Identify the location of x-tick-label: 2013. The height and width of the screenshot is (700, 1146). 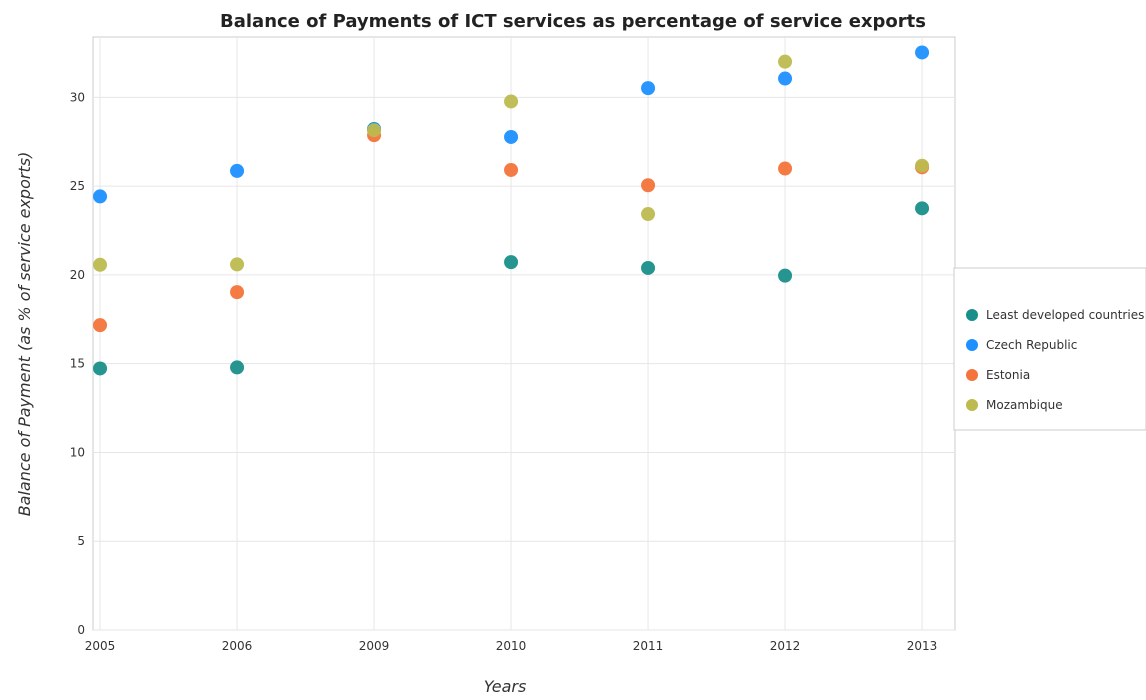
(922, 646).